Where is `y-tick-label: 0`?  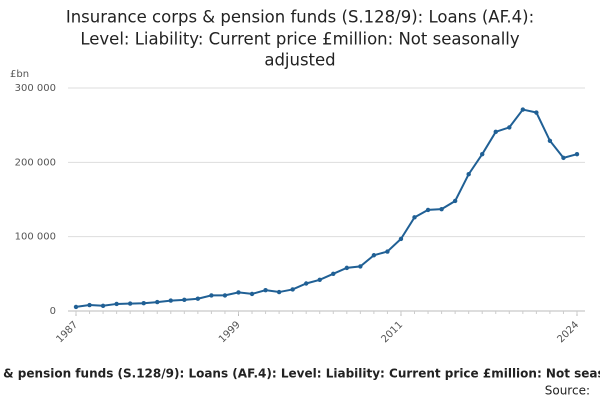
y-tick-label: 0 is located at coordinates (53, 311).